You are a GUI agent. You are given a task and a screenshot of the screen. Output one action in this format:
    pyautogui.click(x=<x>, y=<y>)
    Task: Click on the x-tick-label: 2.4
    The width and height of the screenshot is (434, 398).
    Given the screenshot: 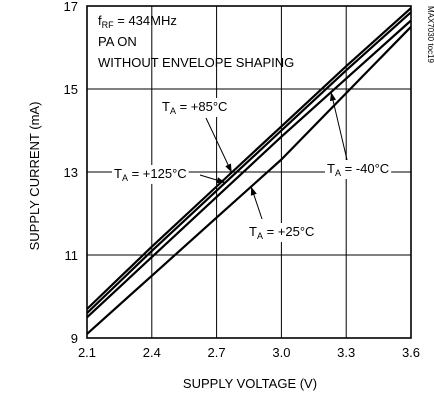 What is the action you would take?
    pyautogui.click(x=152, y=352)
    